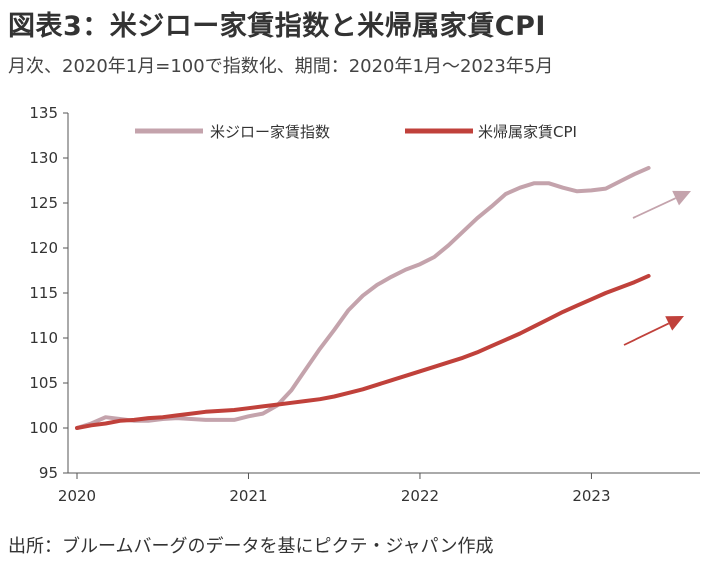 The image size is (724, 568). I want to click on x-tick-label: 2022, so click(420, 496).